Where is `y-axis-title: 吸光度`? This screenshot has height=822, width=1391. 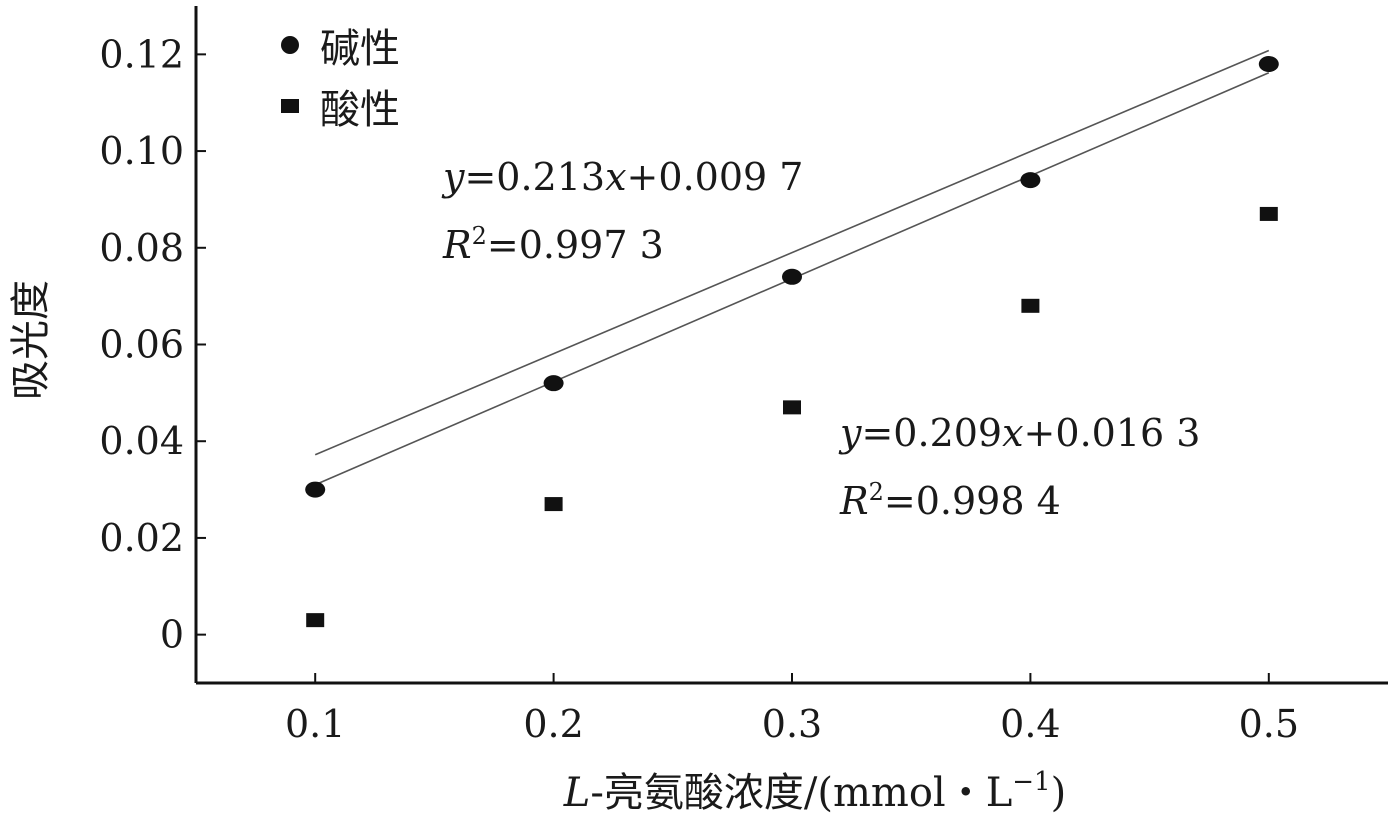
y-axis-title: 吸光度 is located at coordinates (31, 340).